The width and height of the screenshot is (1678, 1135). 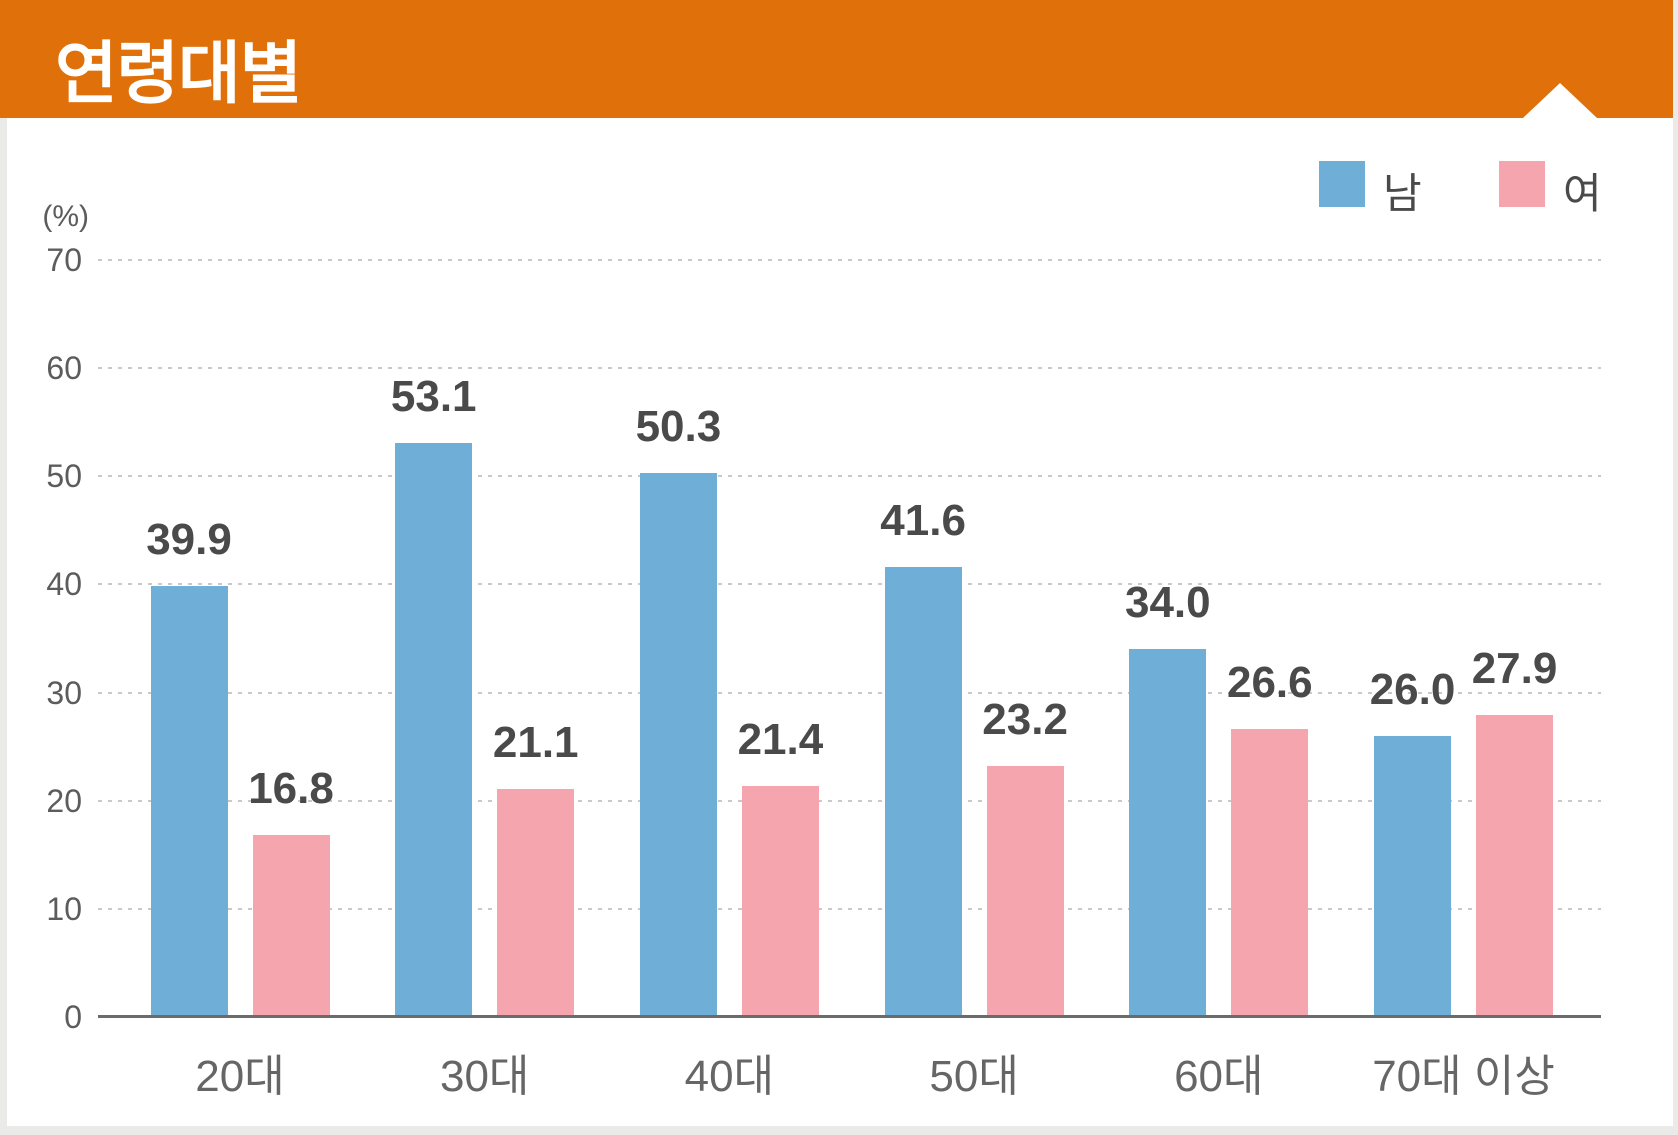 What do you see at coordinates (73, 1017) in the screenshot?
I see `y-tick-label-0: 0` at bounding box center [73, 1017].